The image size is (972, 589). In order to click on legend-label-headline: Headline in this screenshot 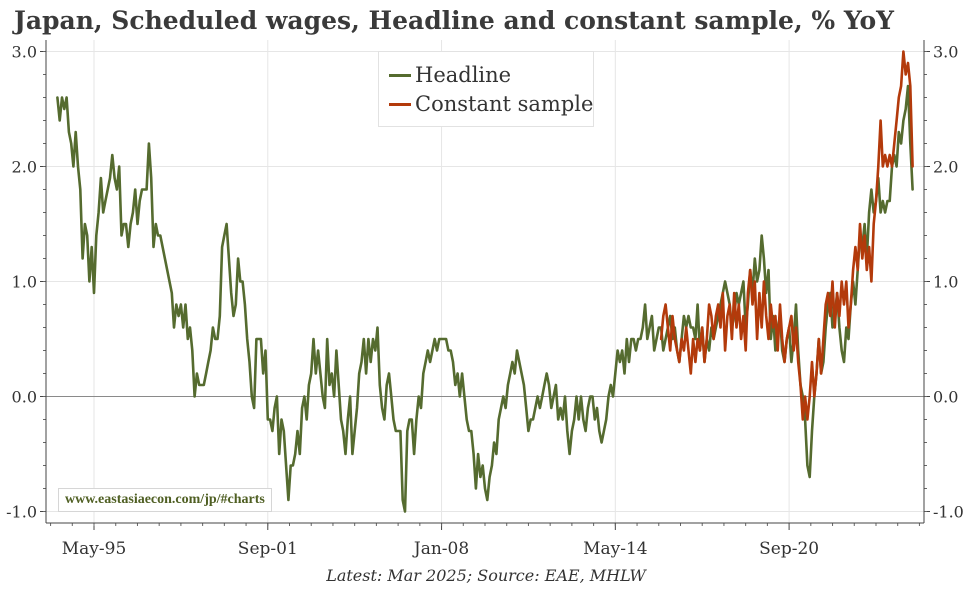, I will do `click(463, 75)`.